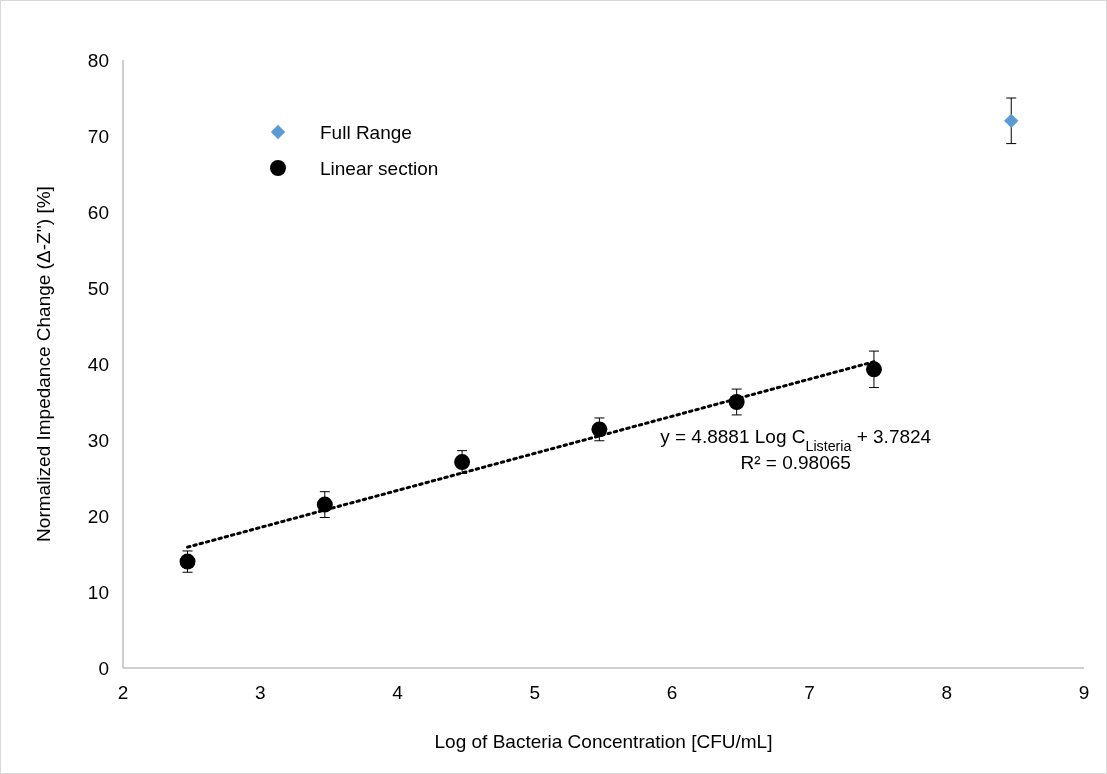  What do you see at coordinates (98, 60) in the screenshot?
I see `y-tick-label: 80` at bounding box center [98, 60].